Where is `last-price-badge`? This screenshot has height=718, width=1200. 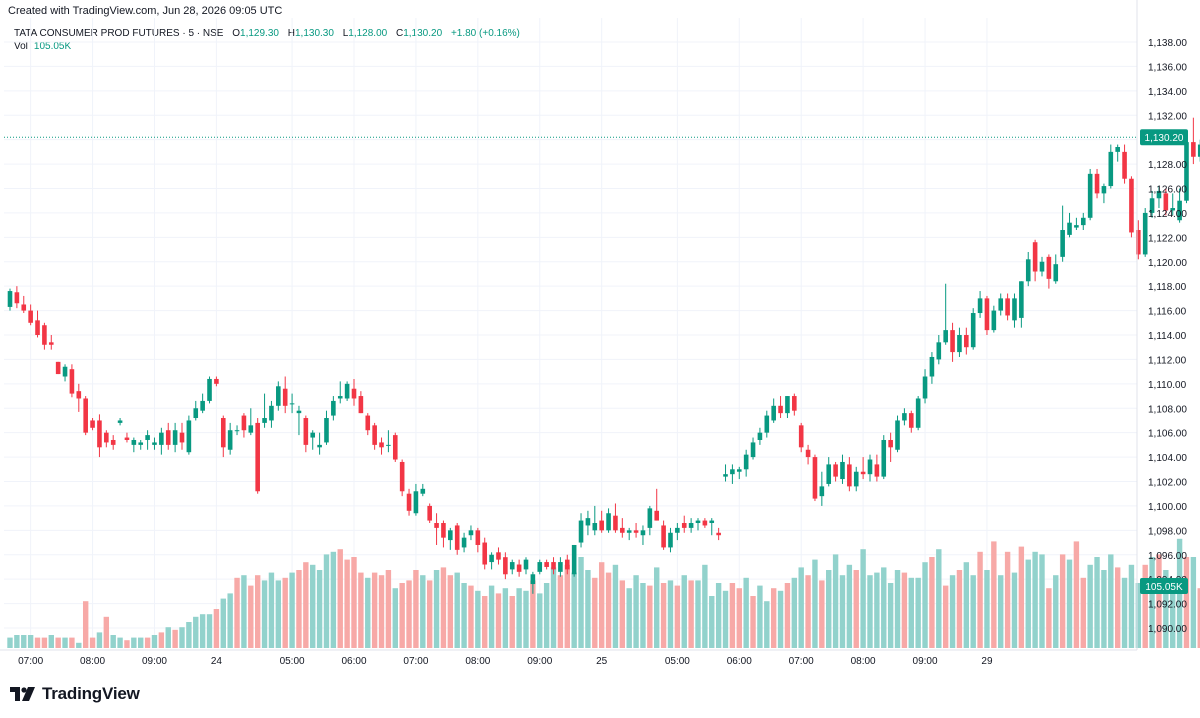 last-price-badge is located at coordinates (1164, 137).